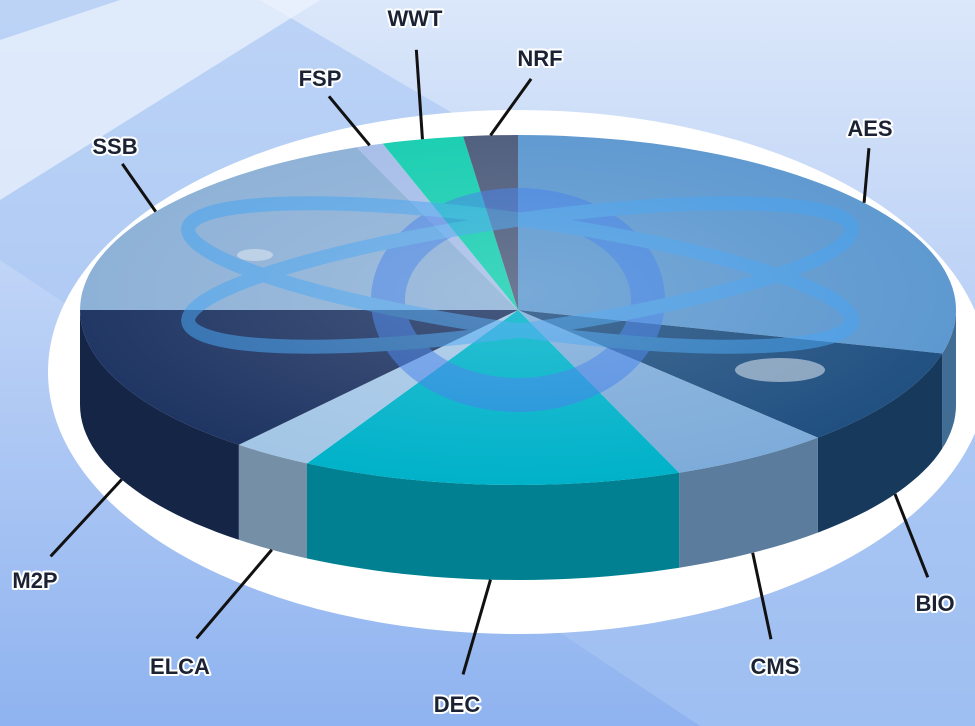  What do you see at coordinates (320, 78) in the screenshot?
I see `slice-label: FSP` at bounding box center [320, 78].